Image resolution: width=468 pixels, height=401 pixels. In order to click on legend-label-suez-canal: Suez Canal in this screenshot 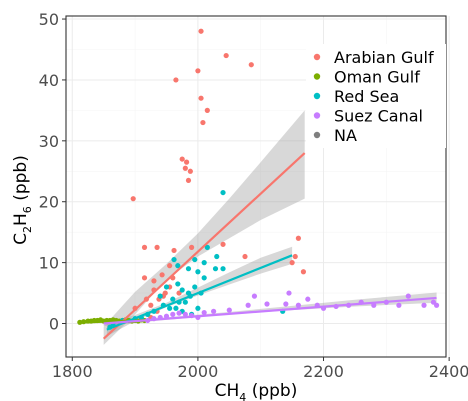, I will do `click(378, 116)`.